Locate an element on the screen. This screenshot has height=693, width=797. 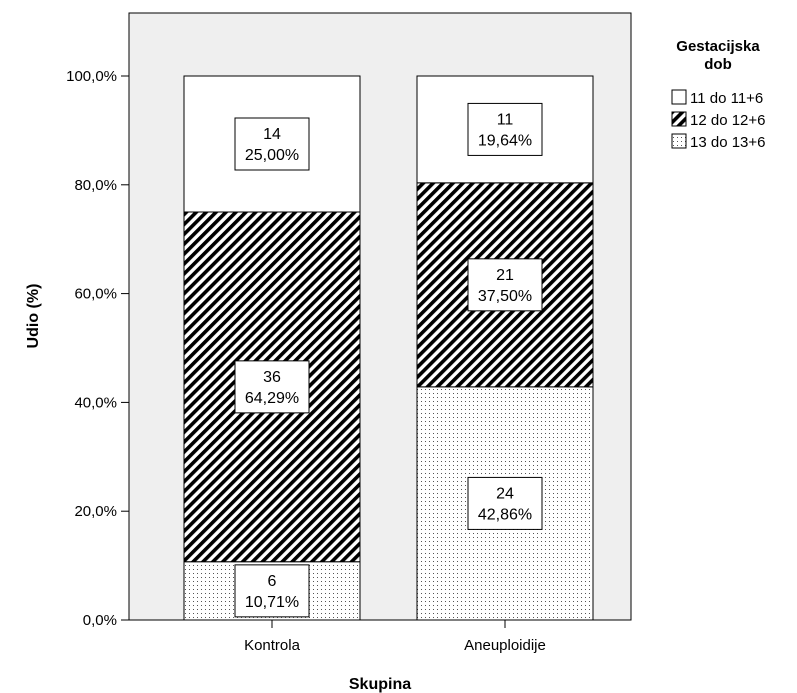
data-label-count: 21 is located at coordinates (505, 275).